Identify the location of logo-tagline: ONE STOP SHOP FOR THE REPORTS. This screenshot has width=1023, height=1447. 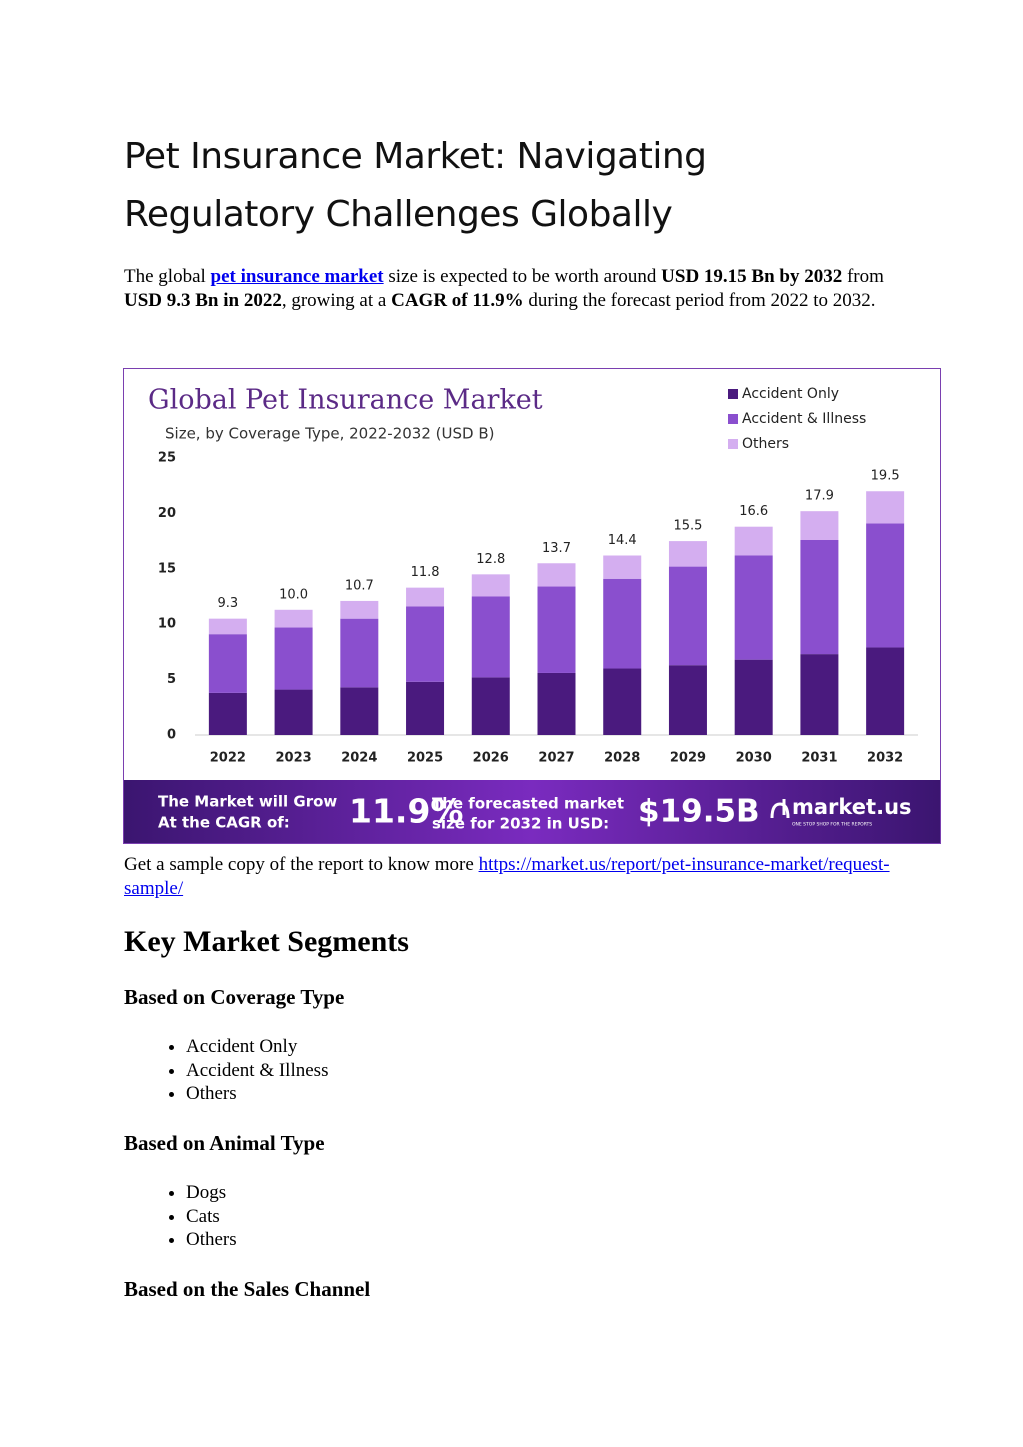
(832, 825).